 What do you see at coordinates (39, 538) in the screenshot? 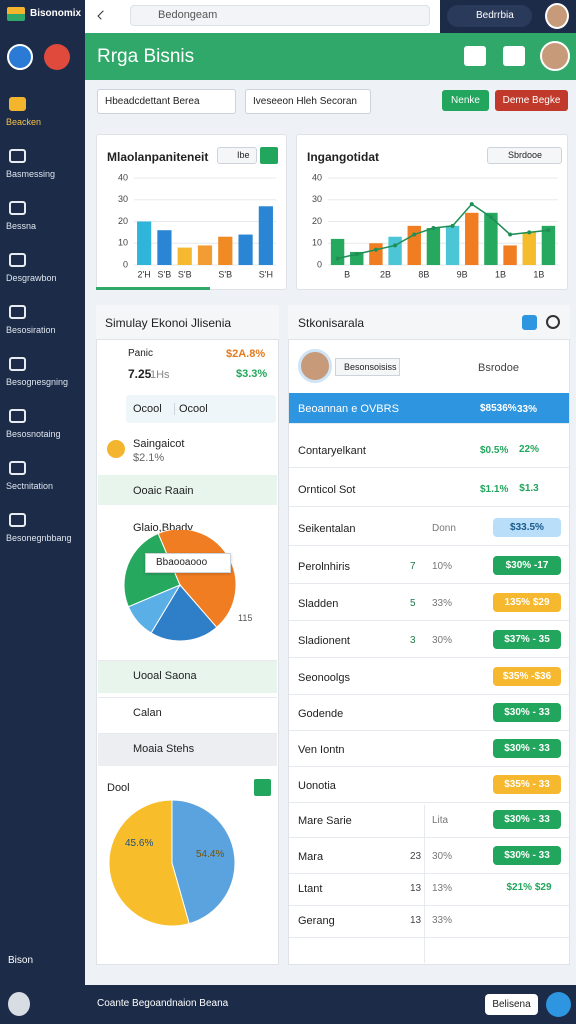
I see `nav-item: Besonegnbbang` at bounding box center [39, 538].